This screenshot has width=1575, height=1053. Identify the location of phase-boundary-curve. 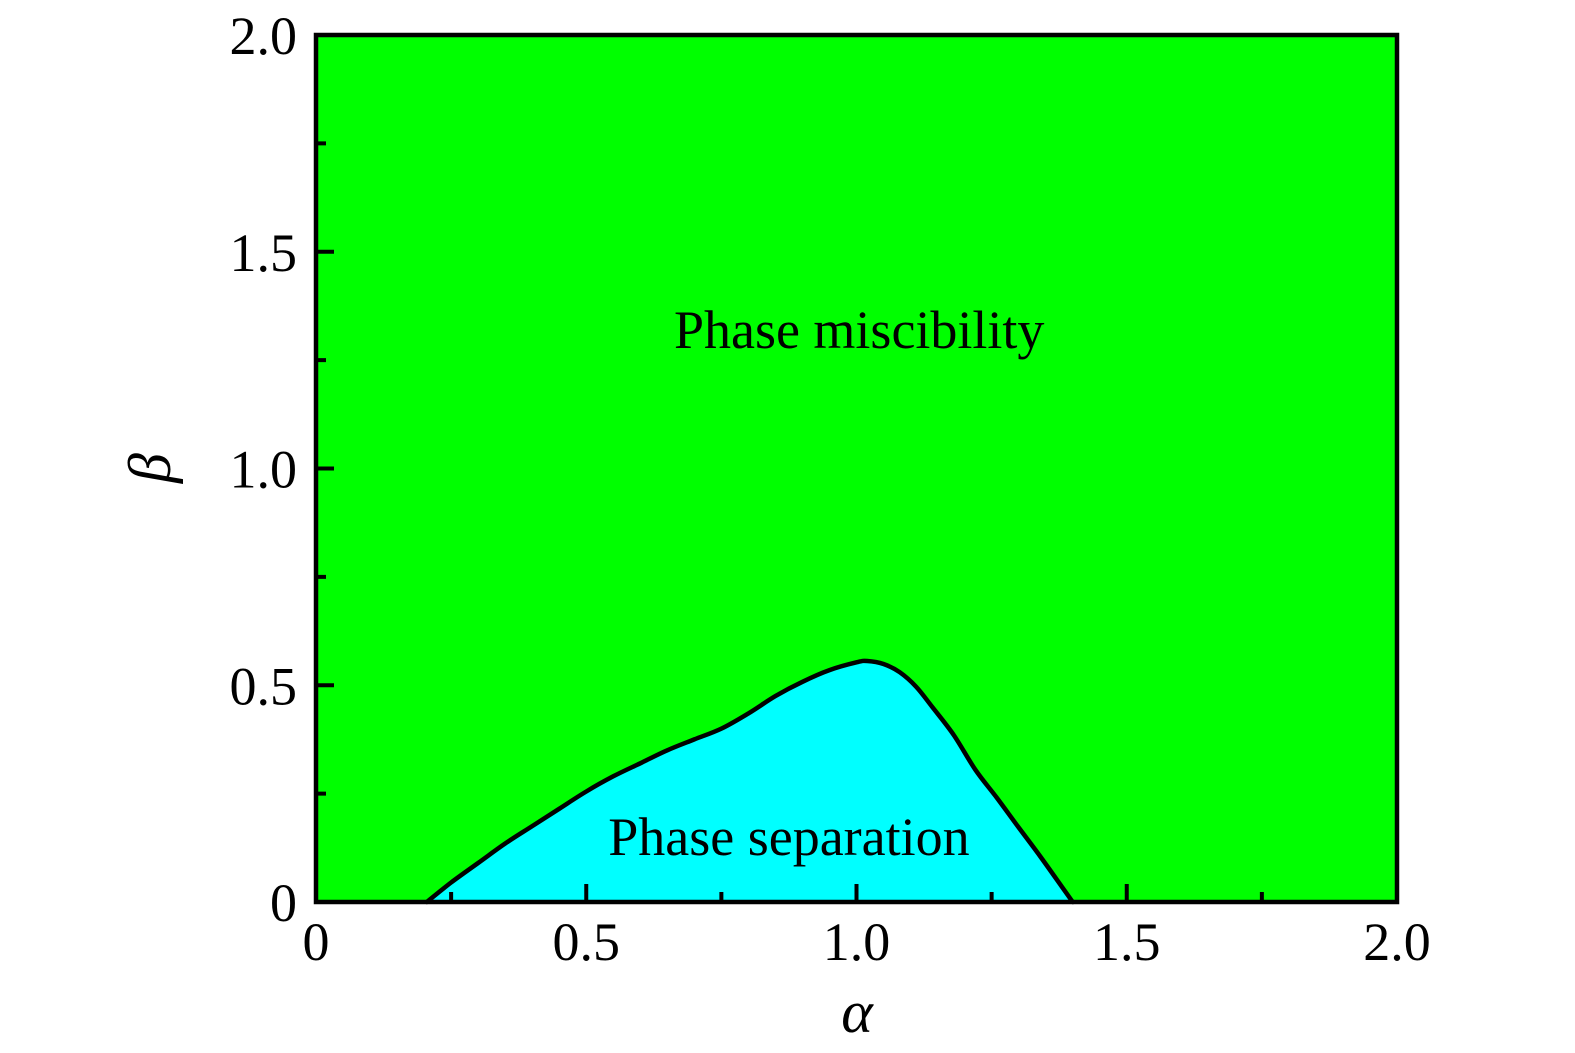
(749, 781).